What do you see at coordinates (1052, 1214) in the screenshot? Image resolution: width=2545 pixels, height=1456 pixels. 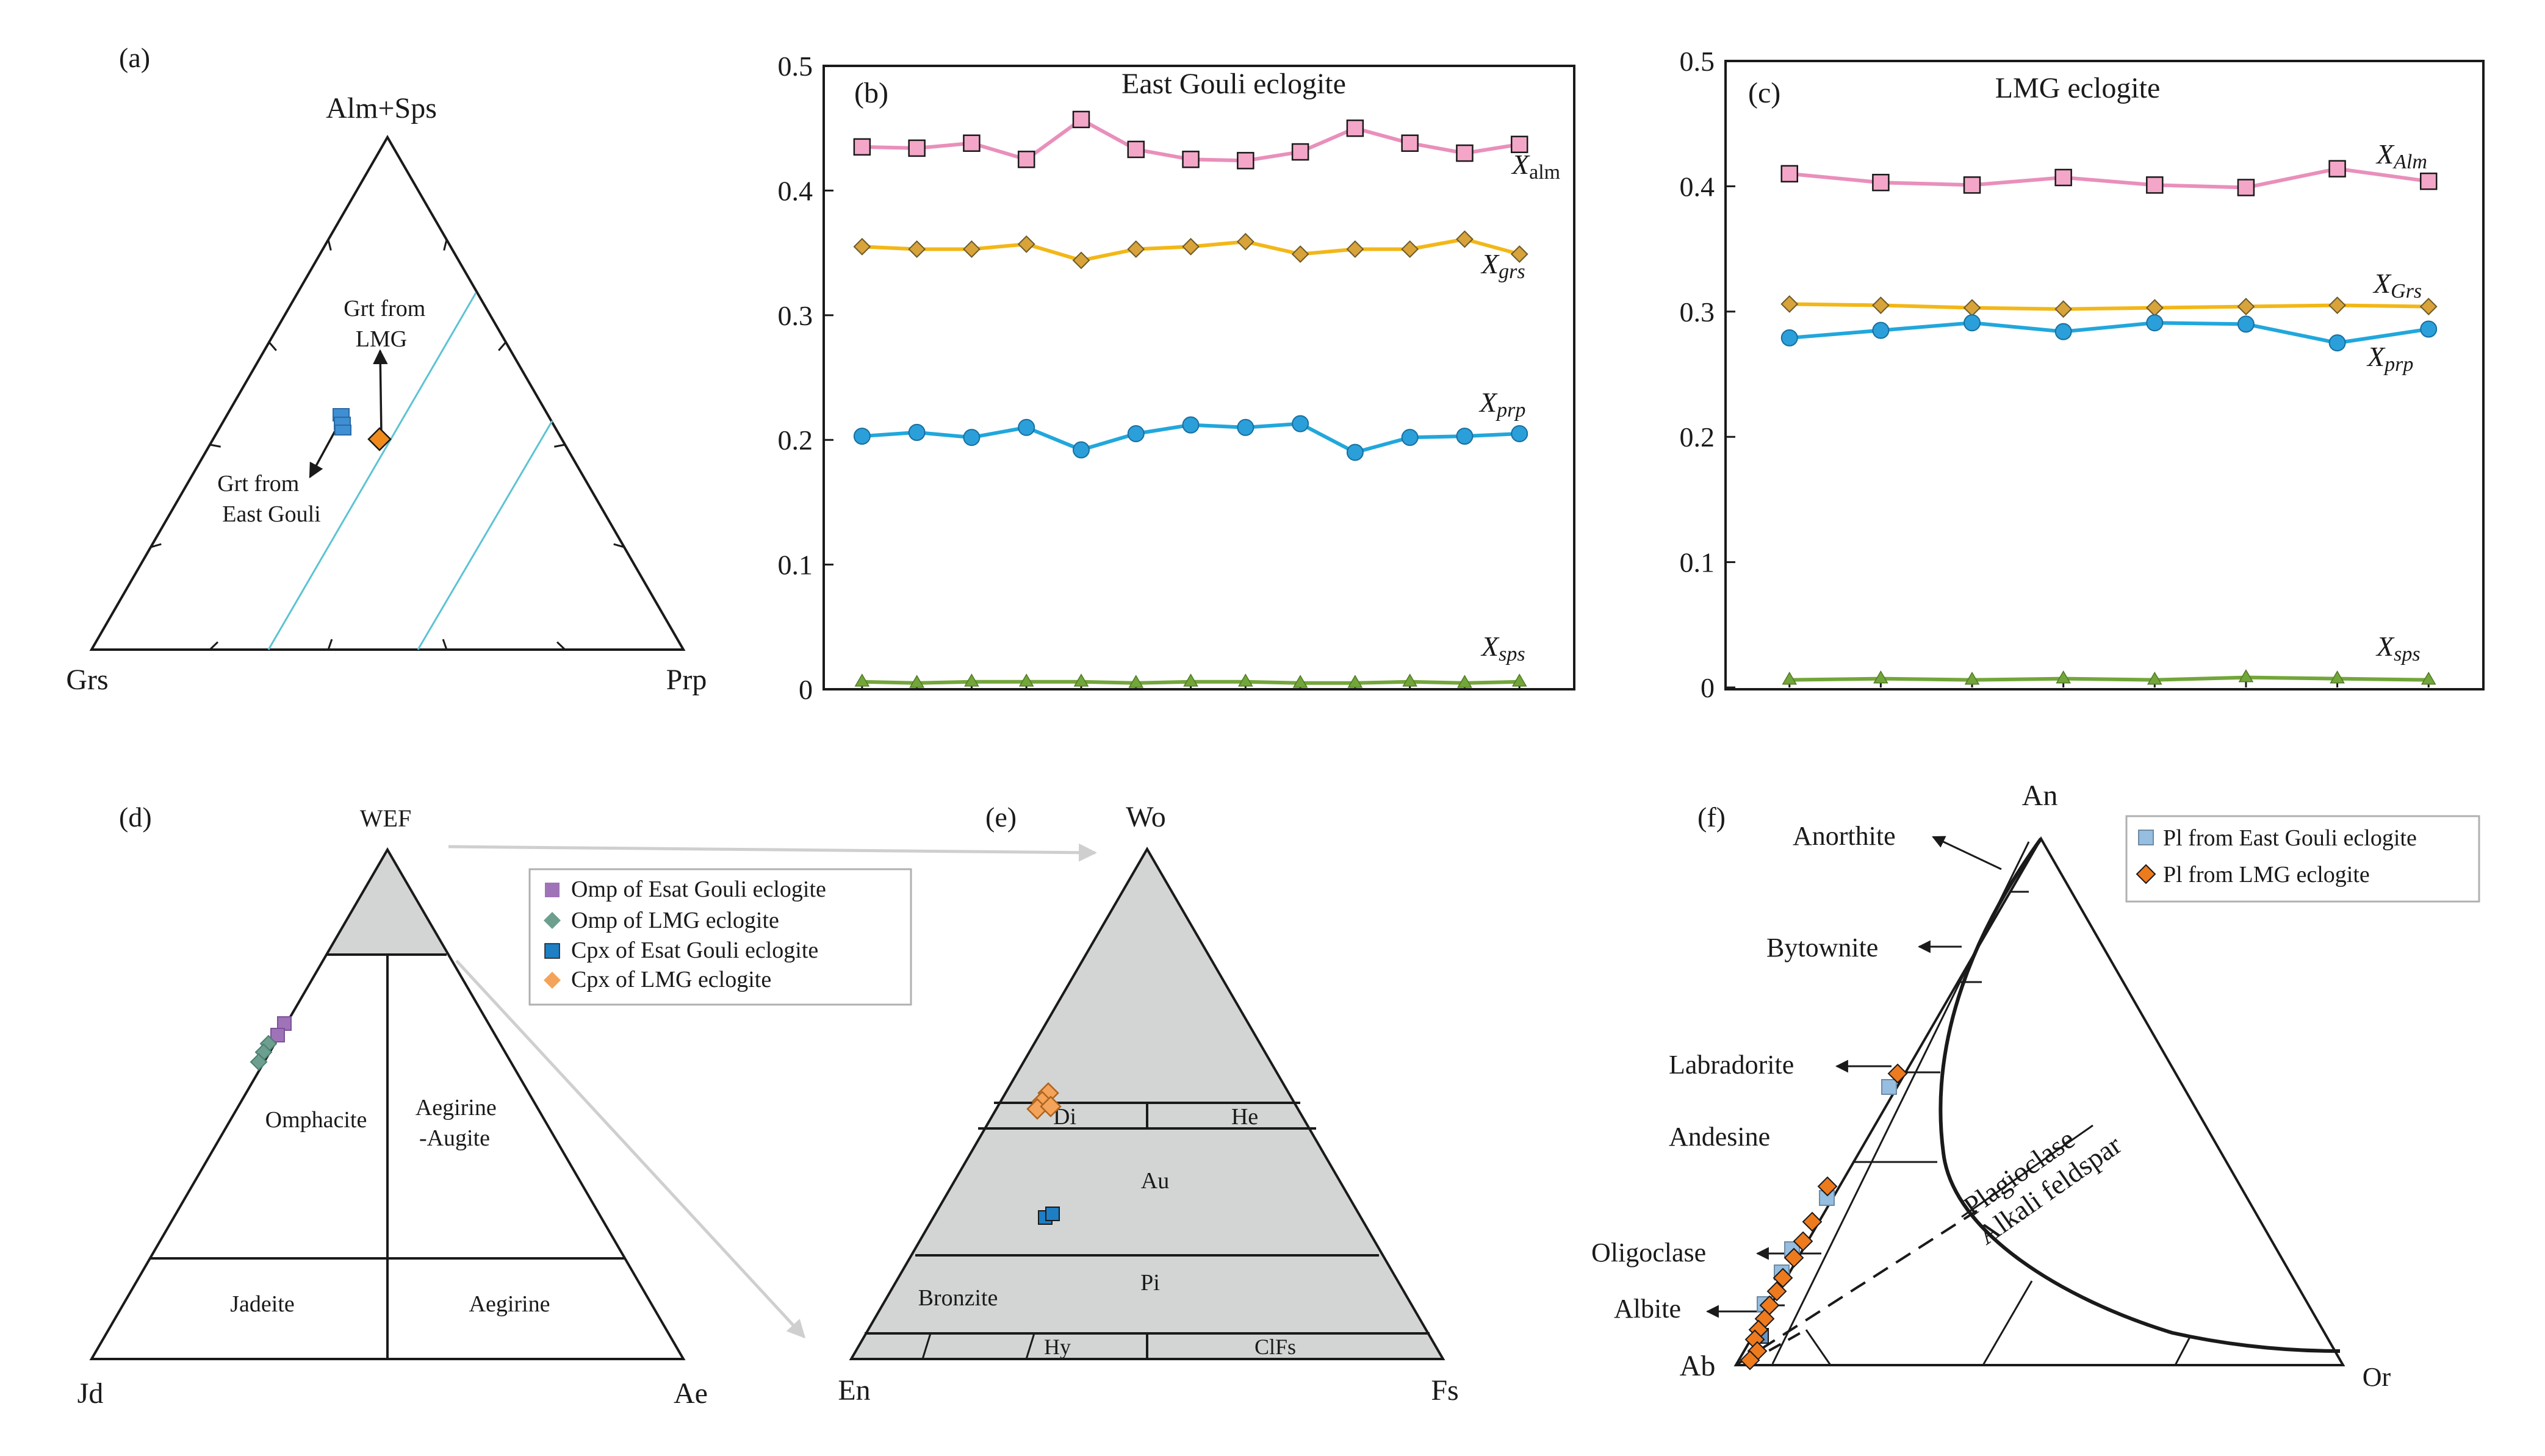 I see `cpx-east-gouli-point` at bounding box center [1052, 1214].